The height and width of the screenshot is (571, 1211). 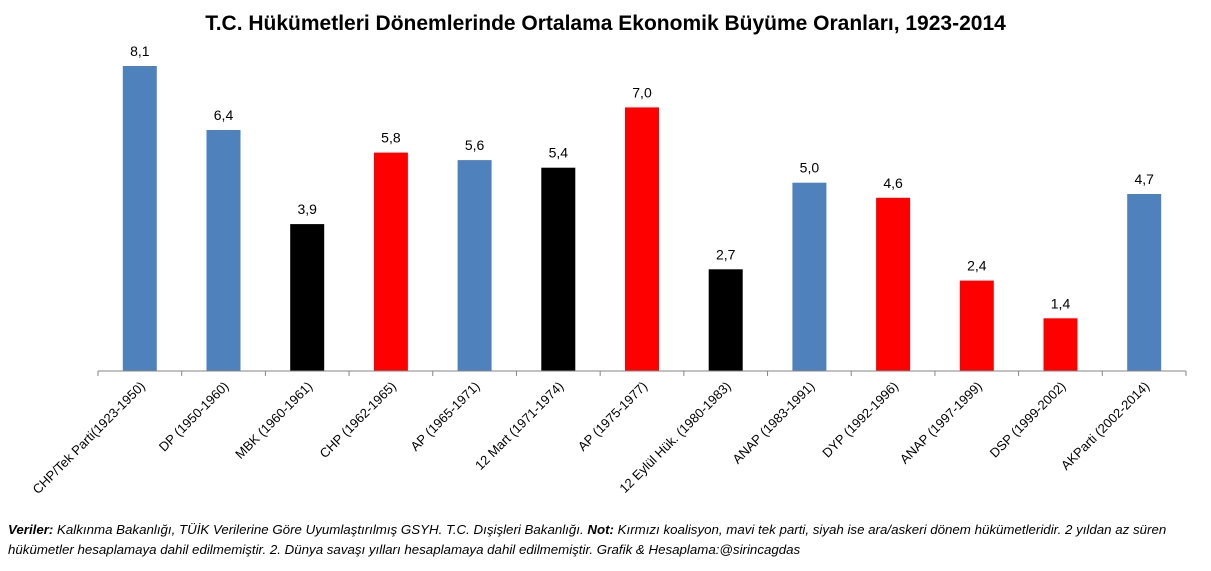 I want to click on x-tick-label: DYP (1992-1996), so click(x=860, y=420).